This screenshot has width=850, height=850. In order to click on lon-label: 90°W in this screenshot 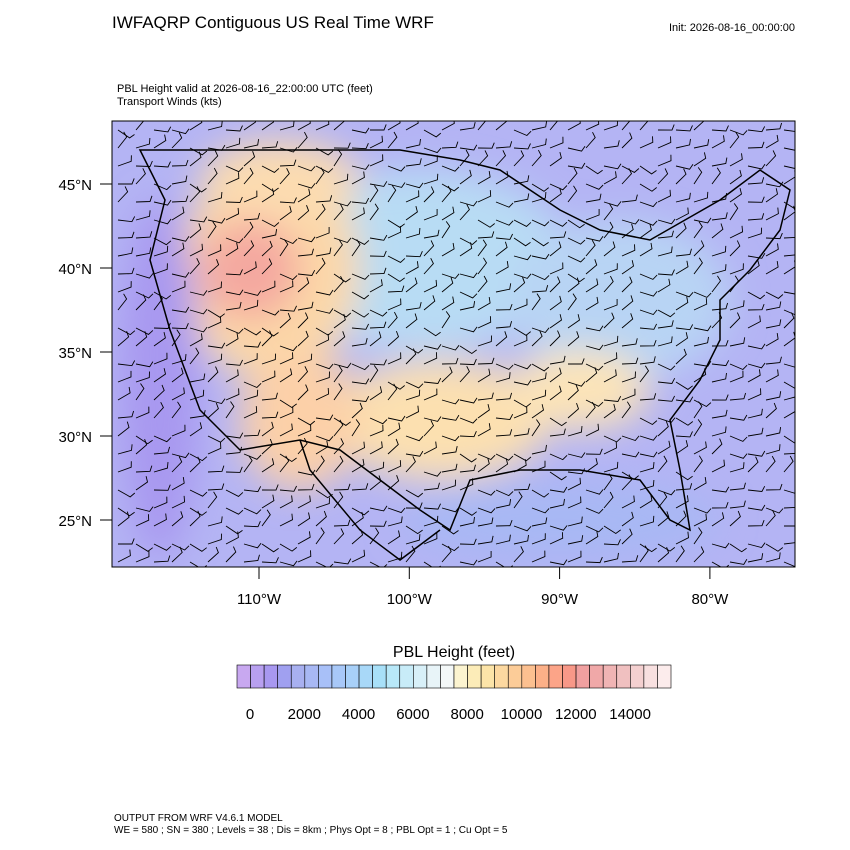, I will do `click(560, 599)`.